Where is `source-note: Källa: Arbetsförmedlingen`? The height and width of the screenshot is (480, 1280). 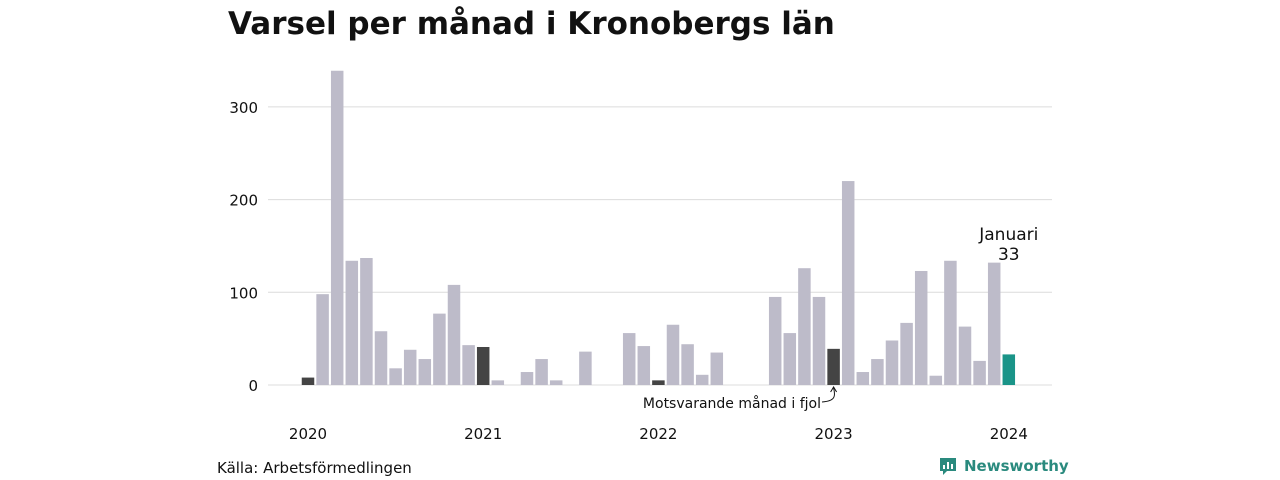
source-note: Källa: Arbetsförmedlingen is located at coordinates (314, 468).